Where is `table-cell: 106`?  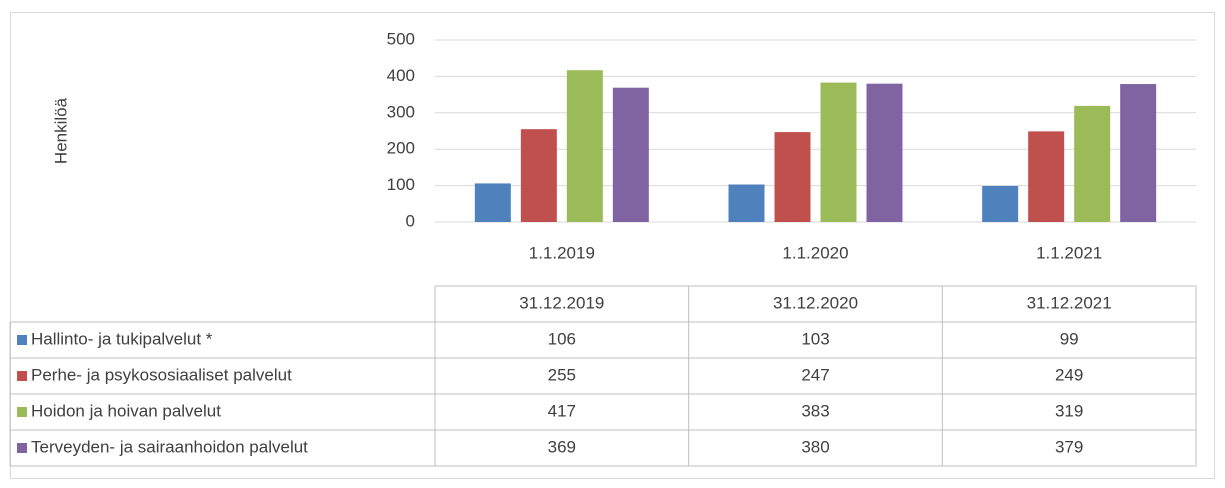 table-cell: 106 is located at coordinates (562, 338).